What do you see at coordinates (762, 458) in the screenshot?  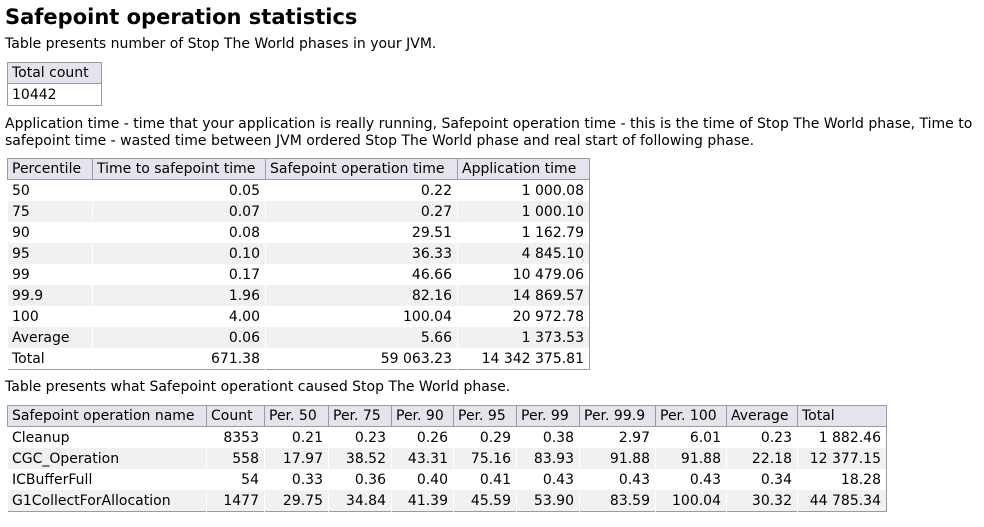 I see `table-cell: 22.18` at bounding box center [762, 458].